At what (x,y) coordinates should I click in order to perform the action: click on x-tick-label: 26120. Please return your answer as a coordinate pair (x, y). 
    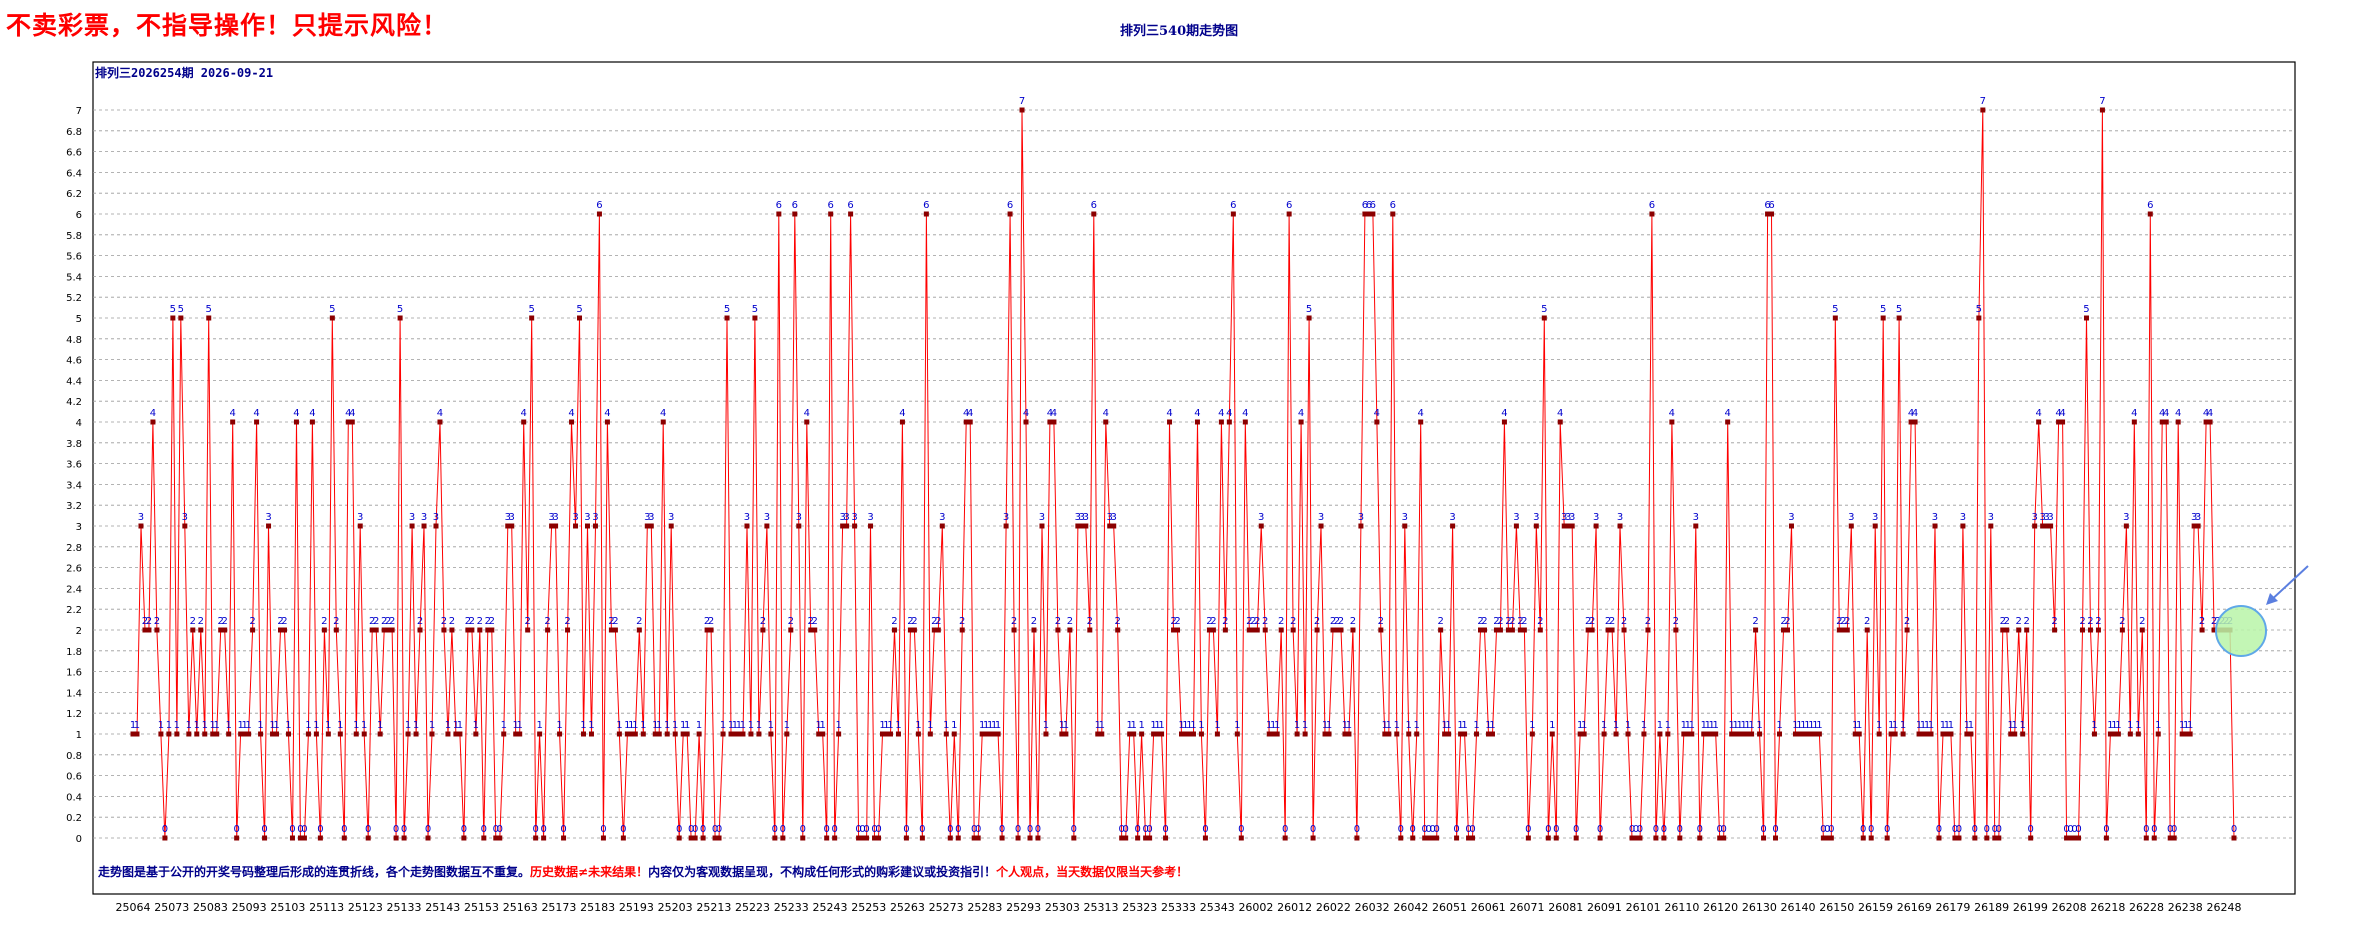
    Looking at the image, I should click on (1720, 907).